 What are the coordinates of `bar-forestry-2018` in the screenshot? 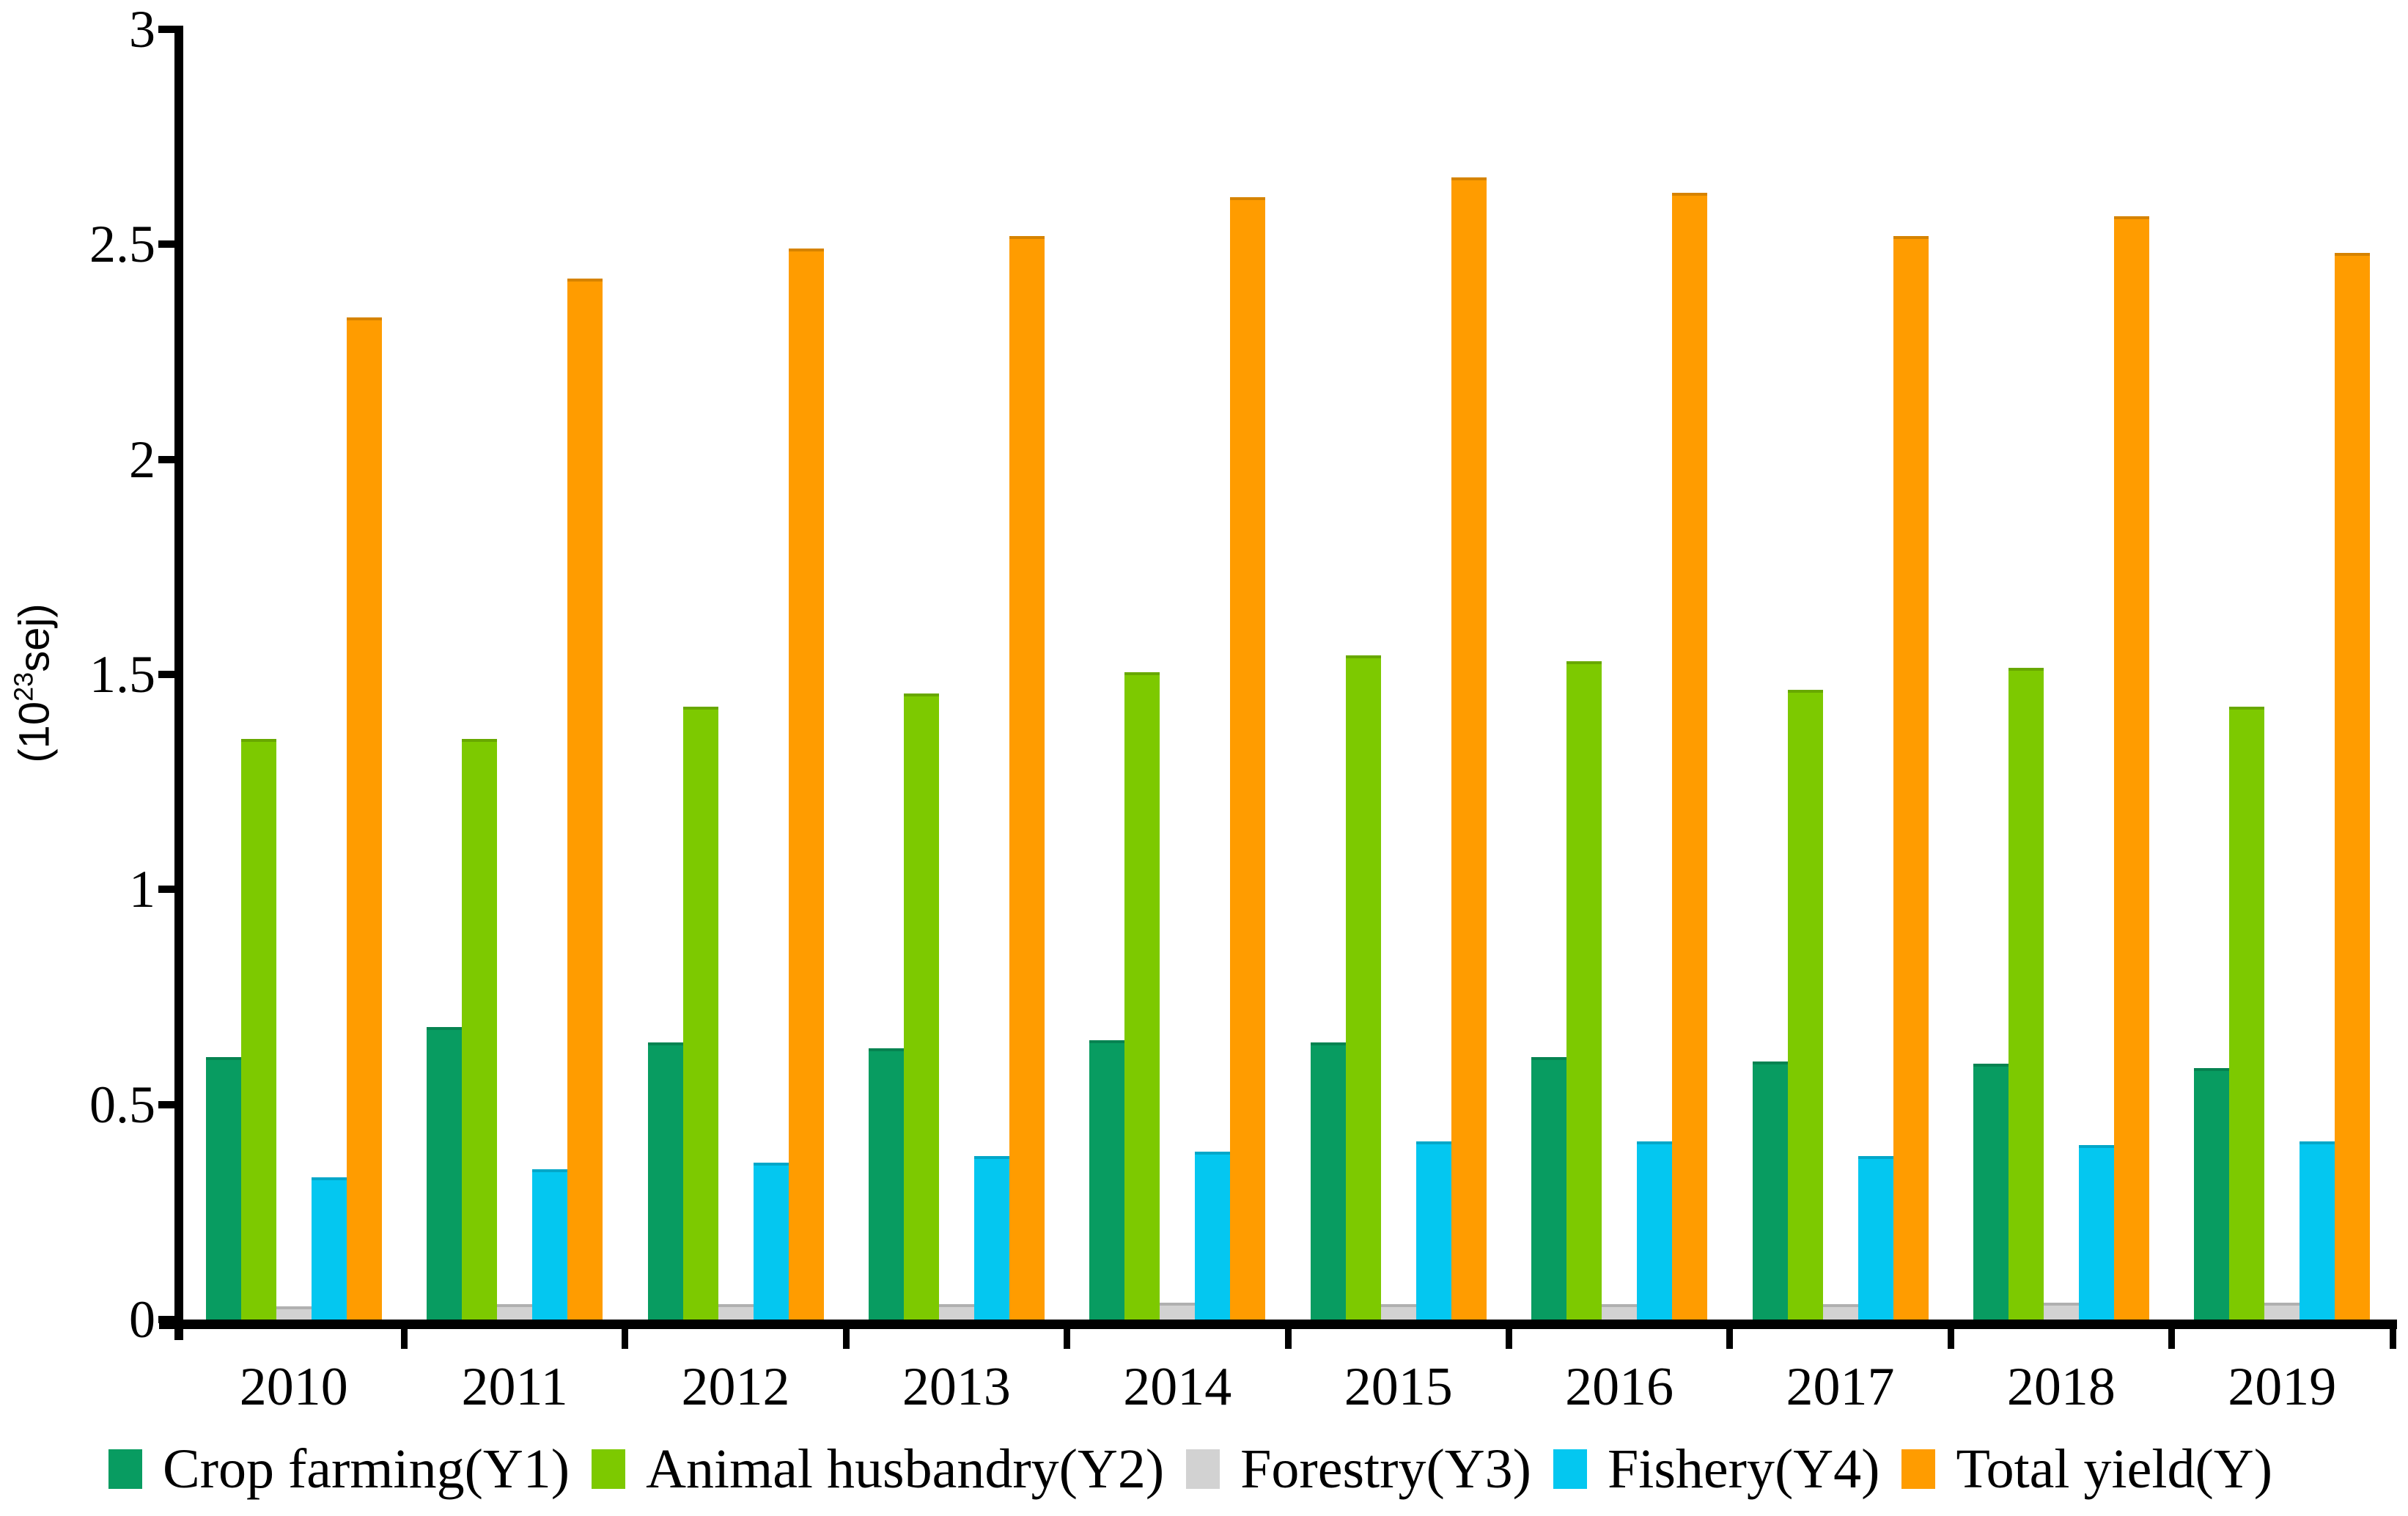 It's located at (2061, 1311).